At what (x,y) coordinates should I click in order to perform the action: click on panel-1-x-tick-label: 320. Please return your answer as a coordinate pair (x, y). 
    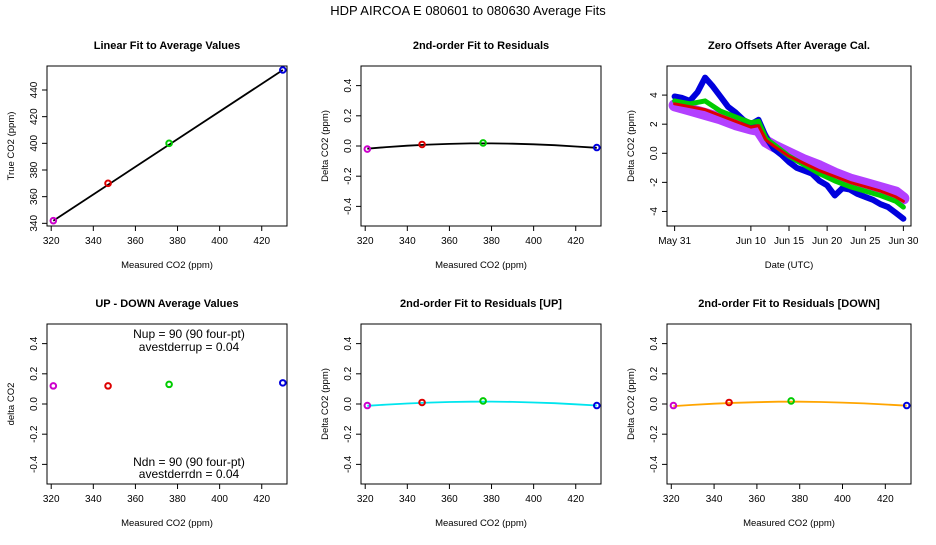
    Looking at the image, I should click on (51, 241).